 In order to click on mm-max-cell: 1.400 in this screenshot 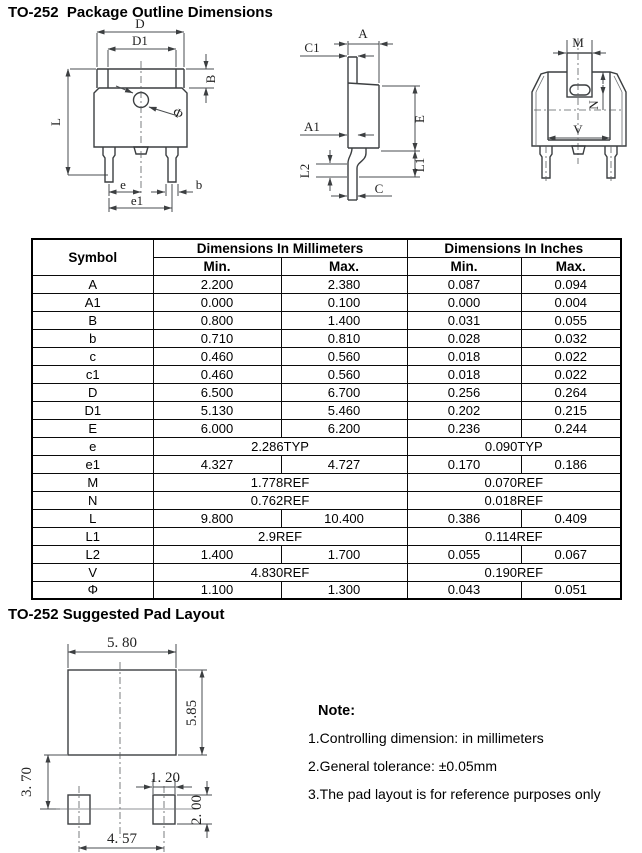, I will do `click(344, 320)`.